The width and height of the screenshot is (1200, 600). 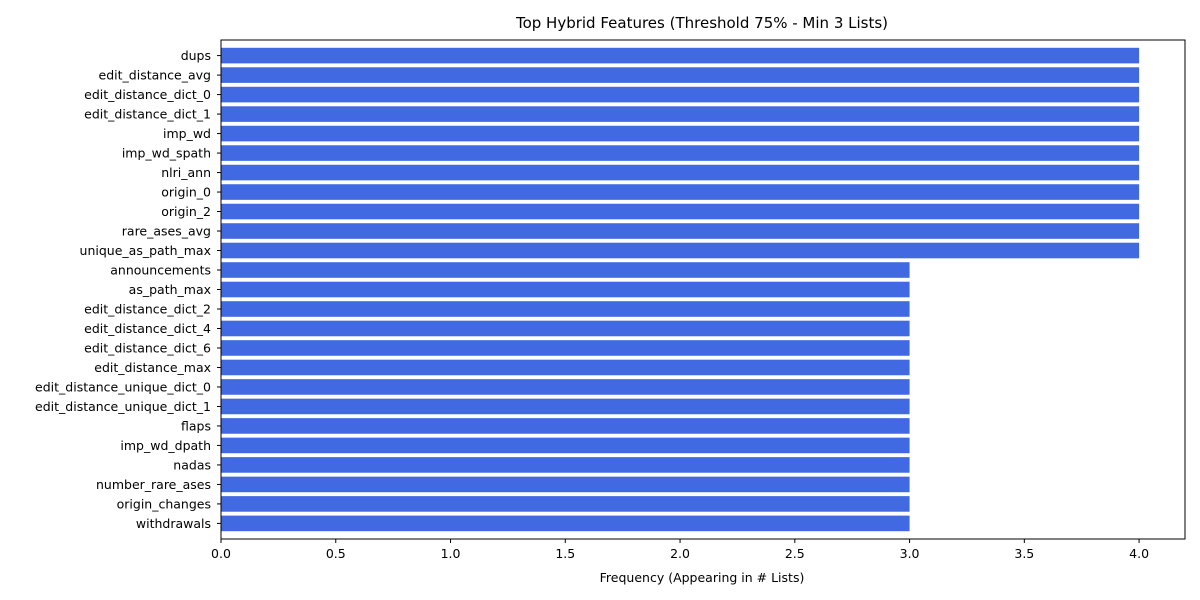 I want to click on bar-as-path-max, so click(x=565, y=289).